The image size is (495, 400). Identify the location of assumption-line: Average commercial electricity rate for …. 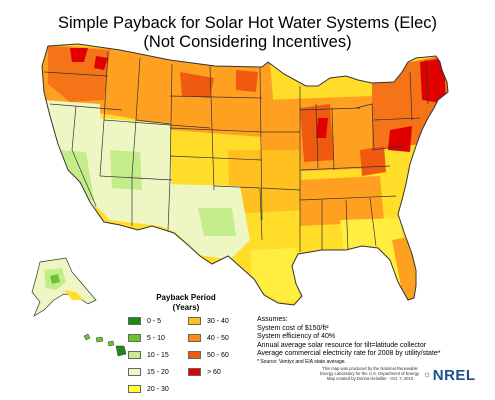
(349, 354).